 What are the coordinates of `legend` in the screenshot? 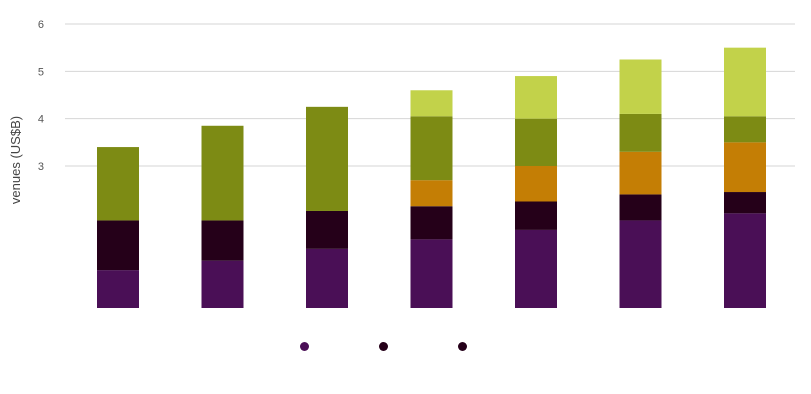 It's located at (383, 346).